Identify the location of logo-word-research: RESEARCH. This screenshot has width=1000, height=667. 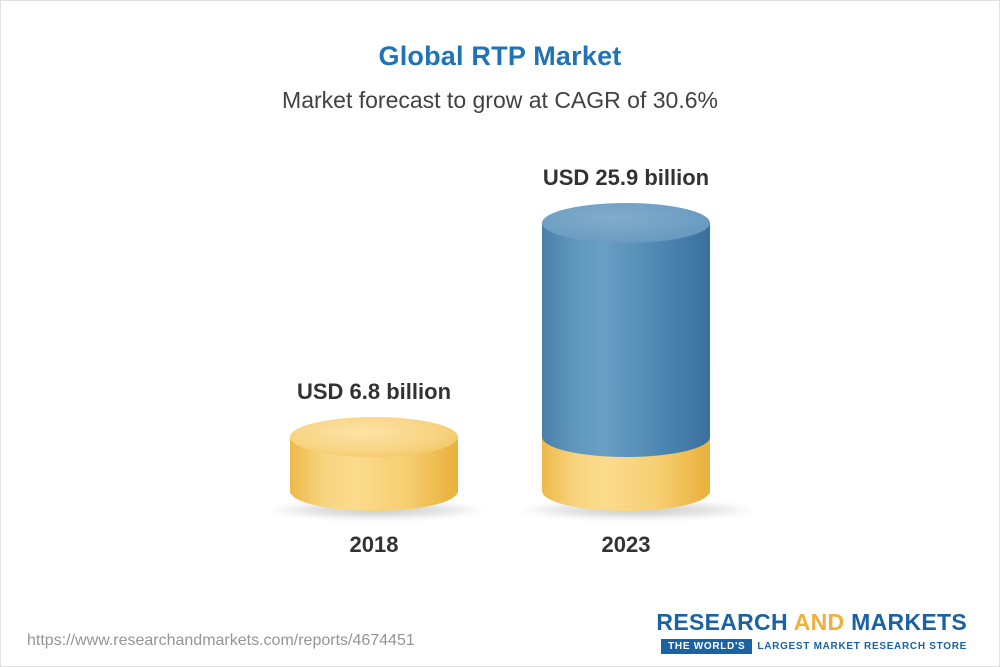
(722, 622).